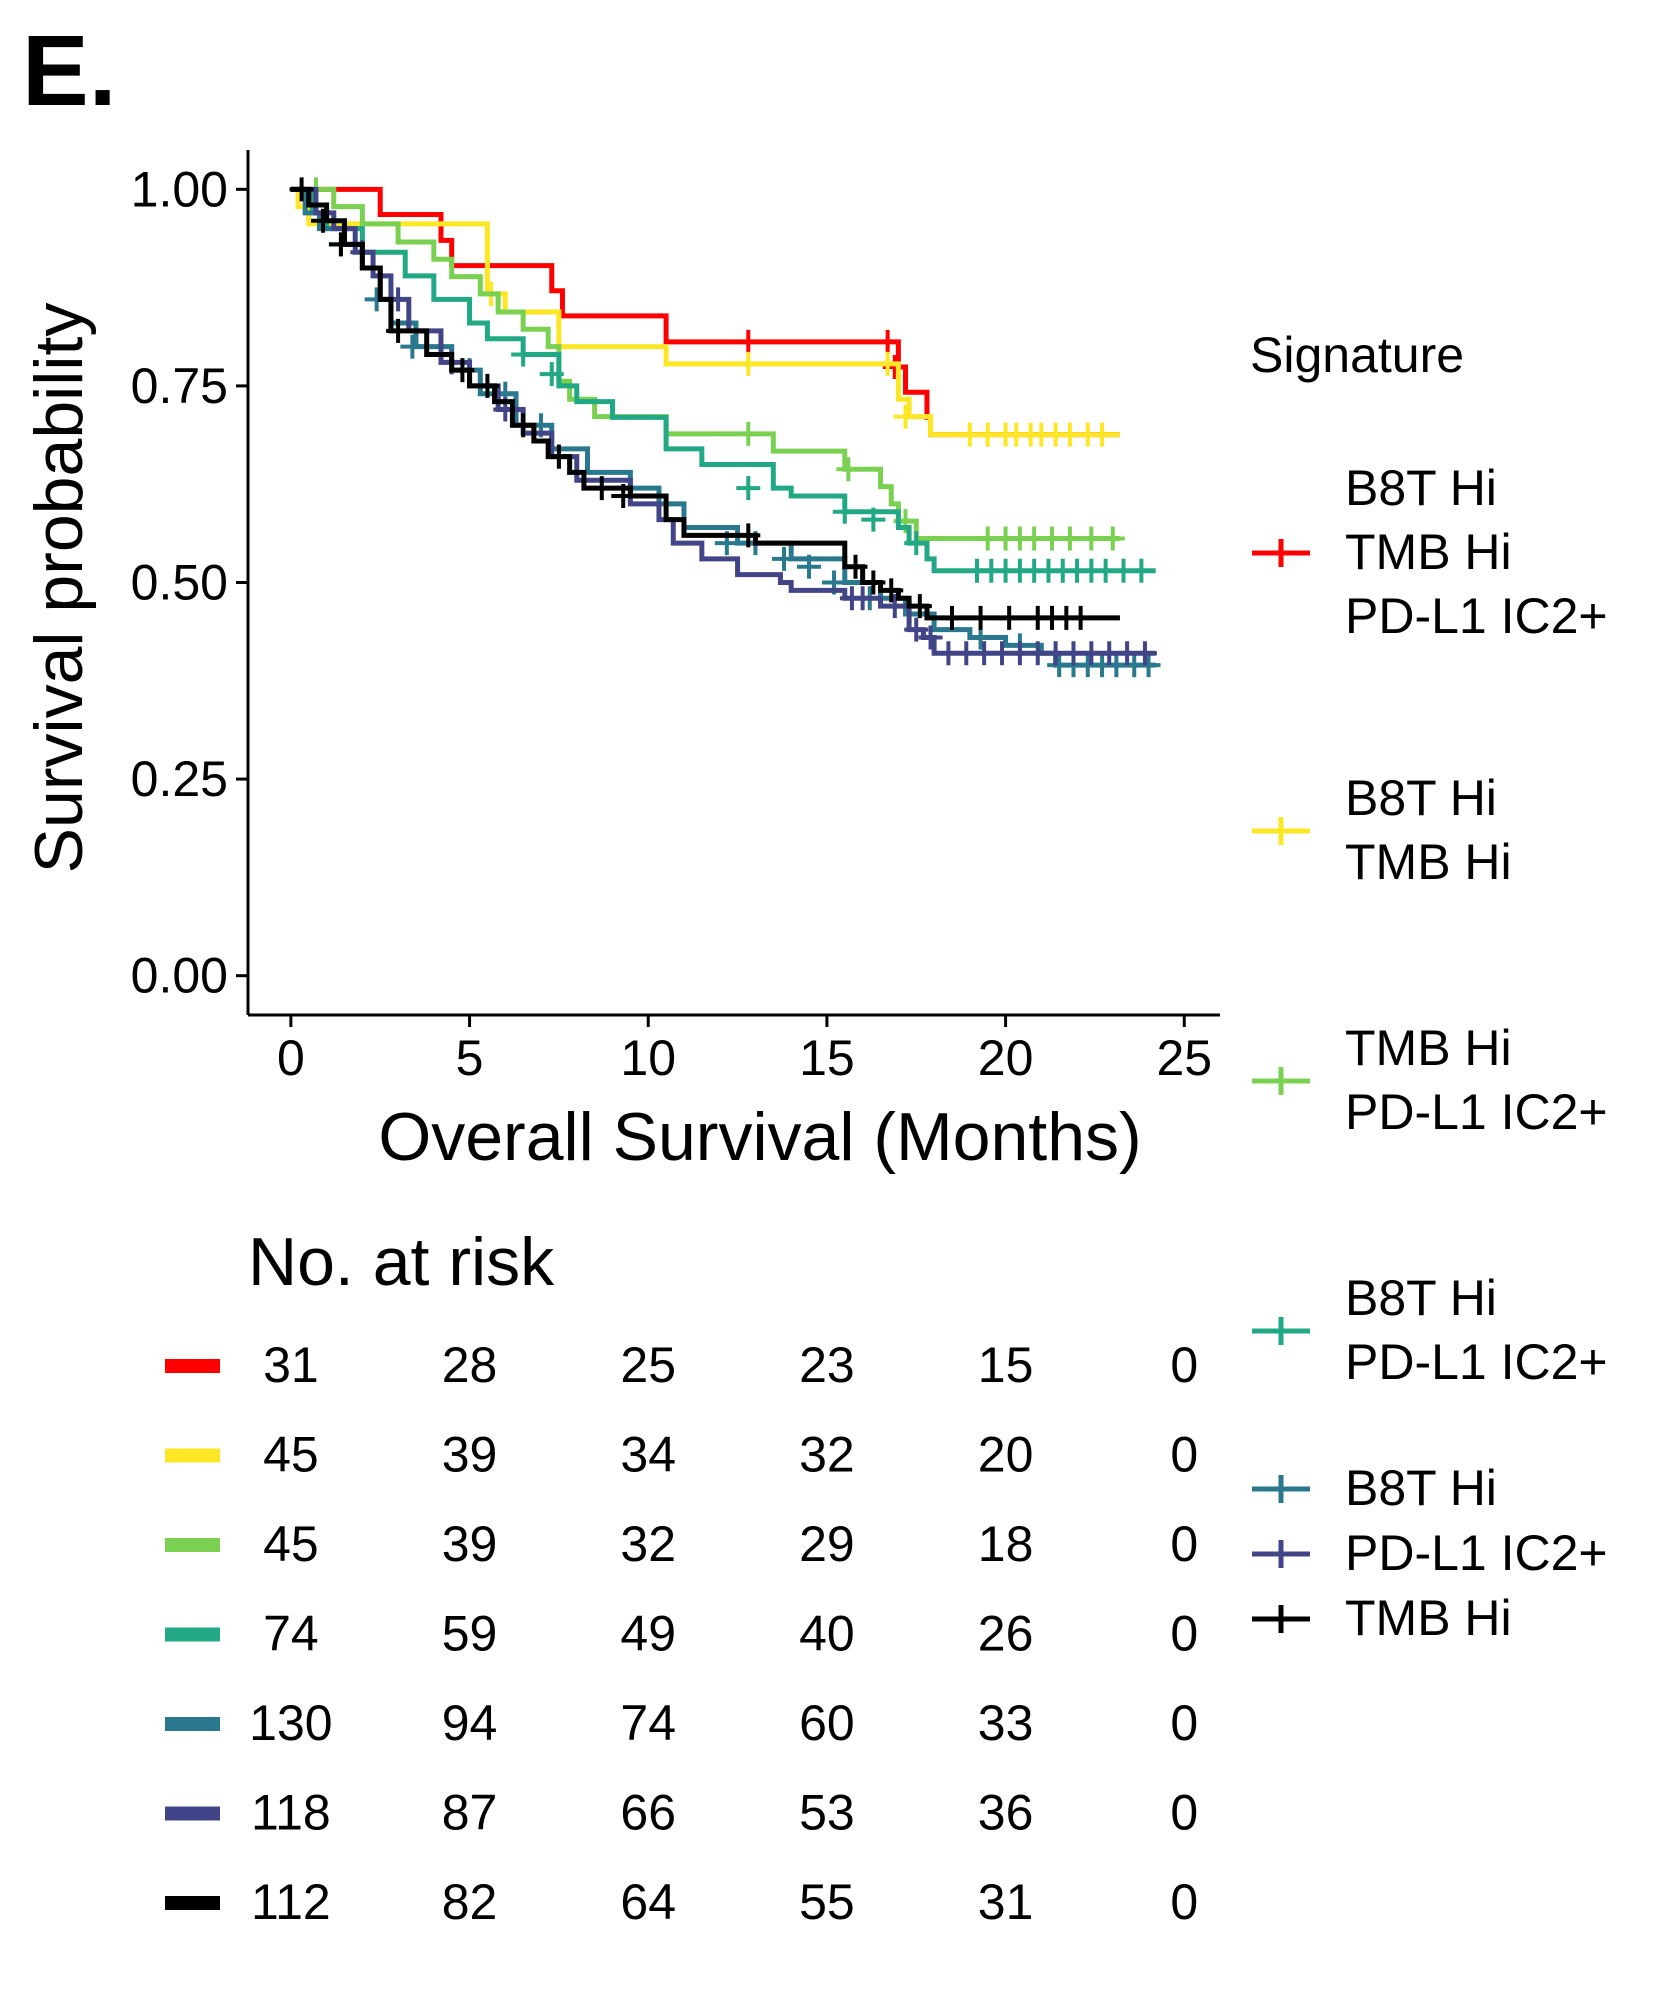 The image size is (1670, 2016). What do you see at coordinates (179, 779) in the screenshot?
I see `y-tick-label: 0.25` at bounding box center [179, 779].